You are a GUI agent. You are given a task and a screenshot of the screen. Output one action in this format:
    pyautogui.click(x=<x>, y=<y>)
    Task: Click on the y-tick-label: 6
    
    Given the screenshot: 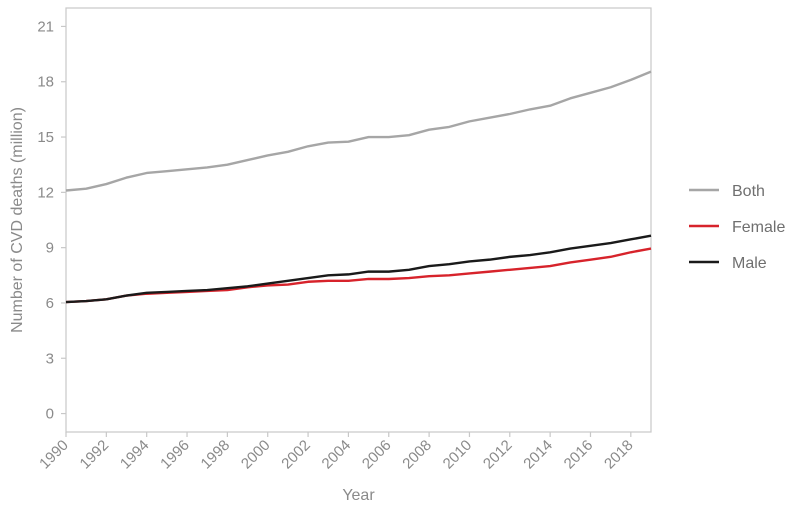 What is the action you would take?
    pyautogui.click(x=50, y=303)
    